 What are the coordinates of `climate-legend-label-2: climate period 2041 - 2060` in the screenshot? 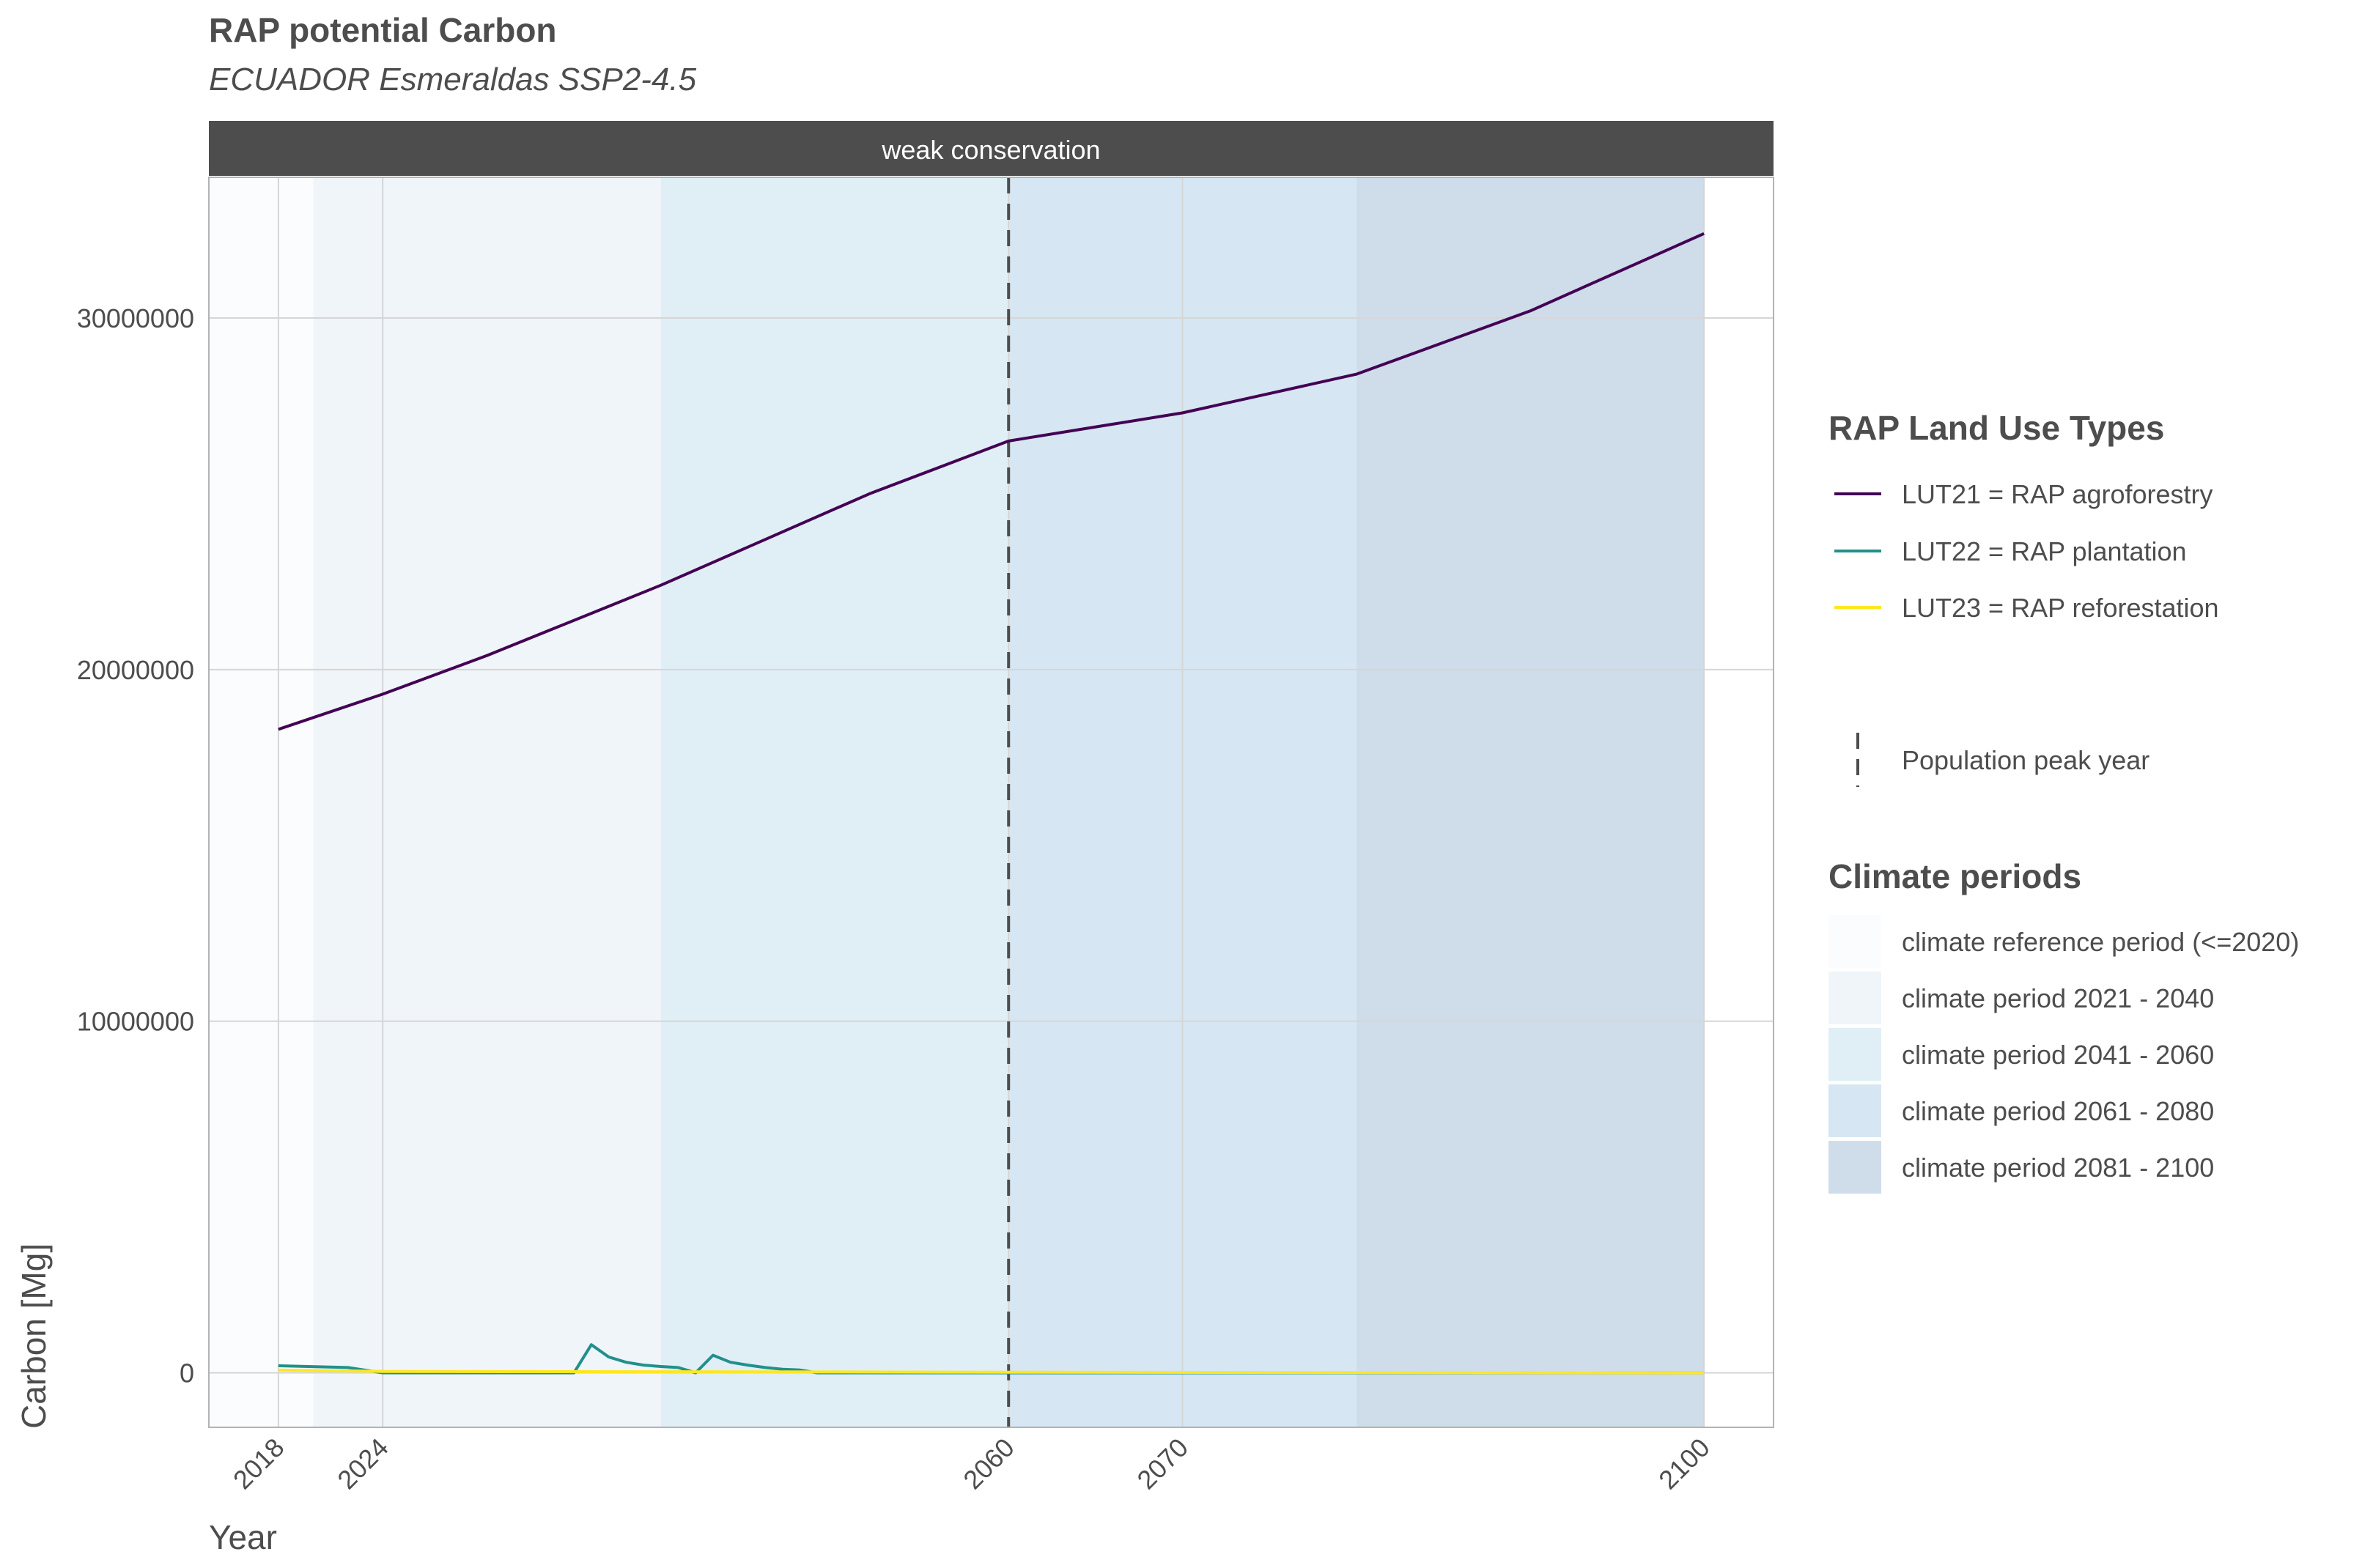 It's located at (2058, 1055).